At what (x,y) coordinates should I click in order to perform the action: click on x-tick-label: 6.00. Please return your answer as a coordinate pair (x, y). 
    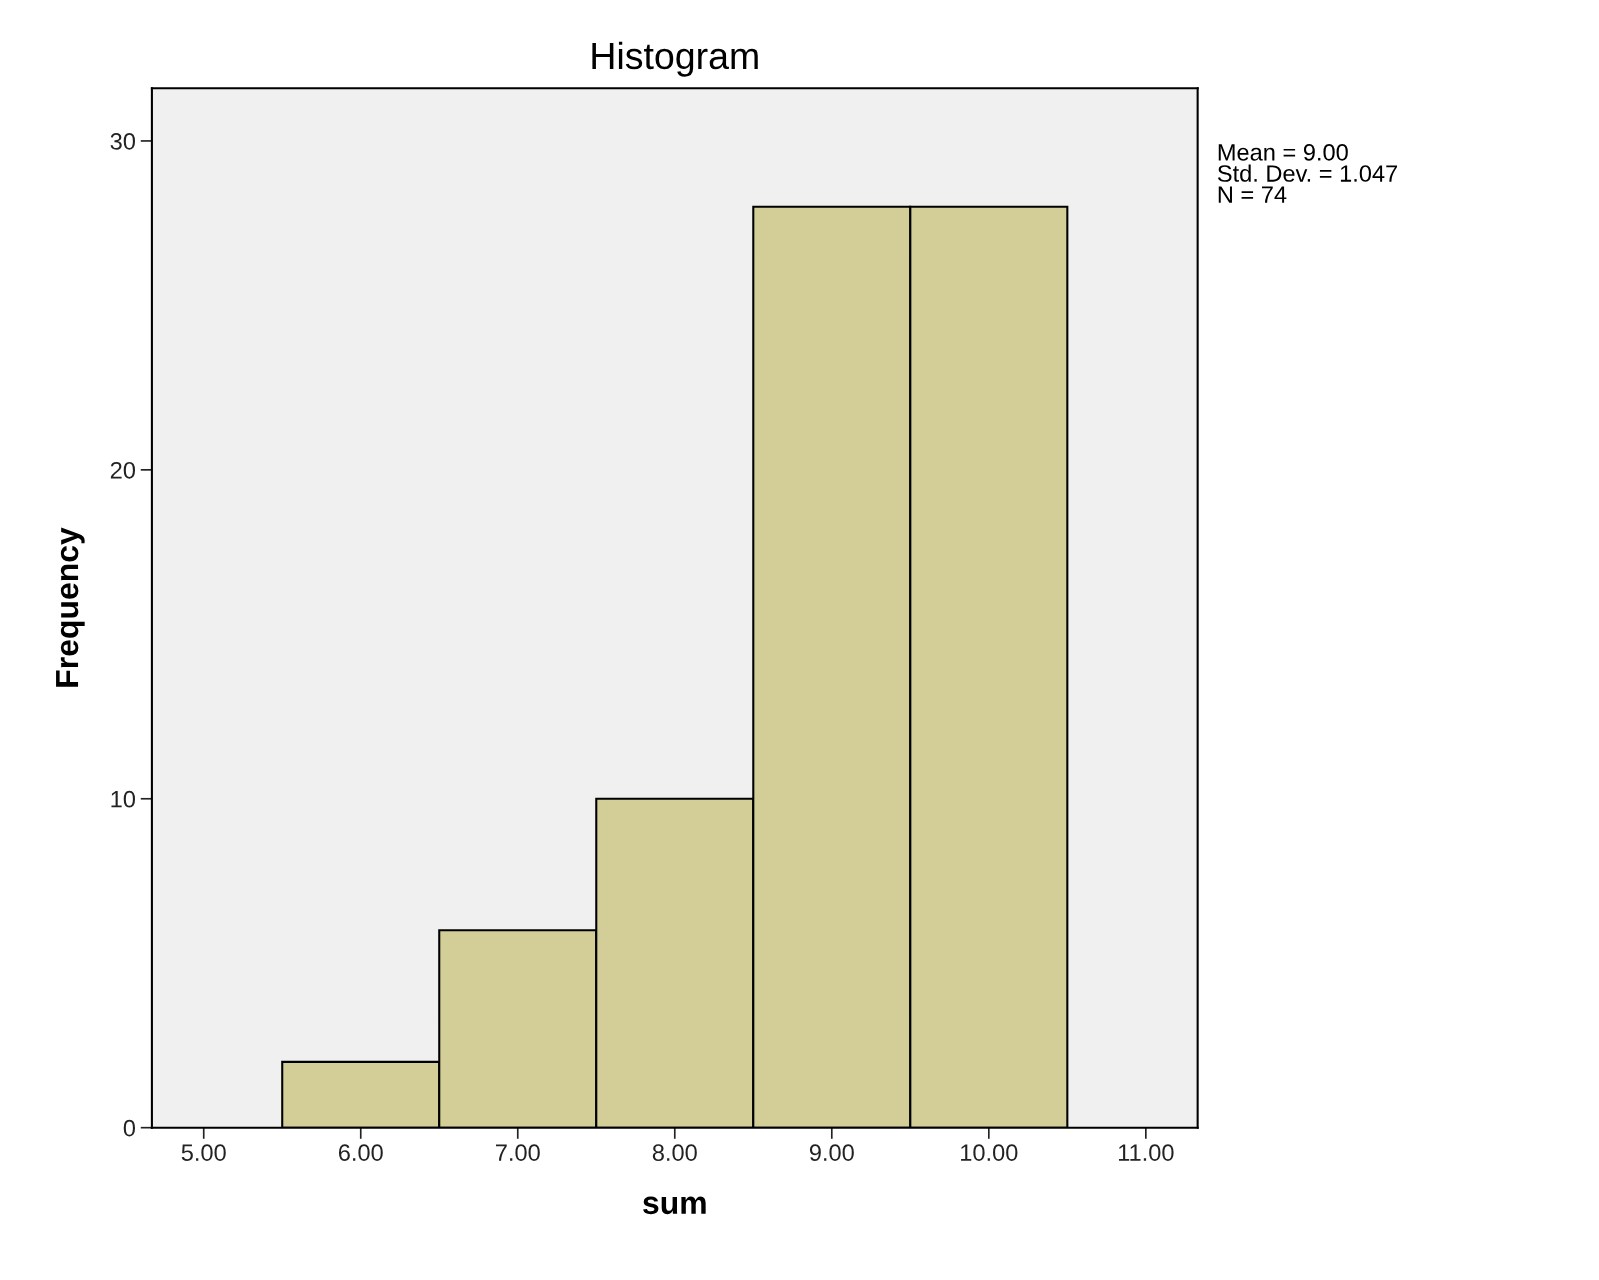
    Looking at the image, I should click on (360, 1152).